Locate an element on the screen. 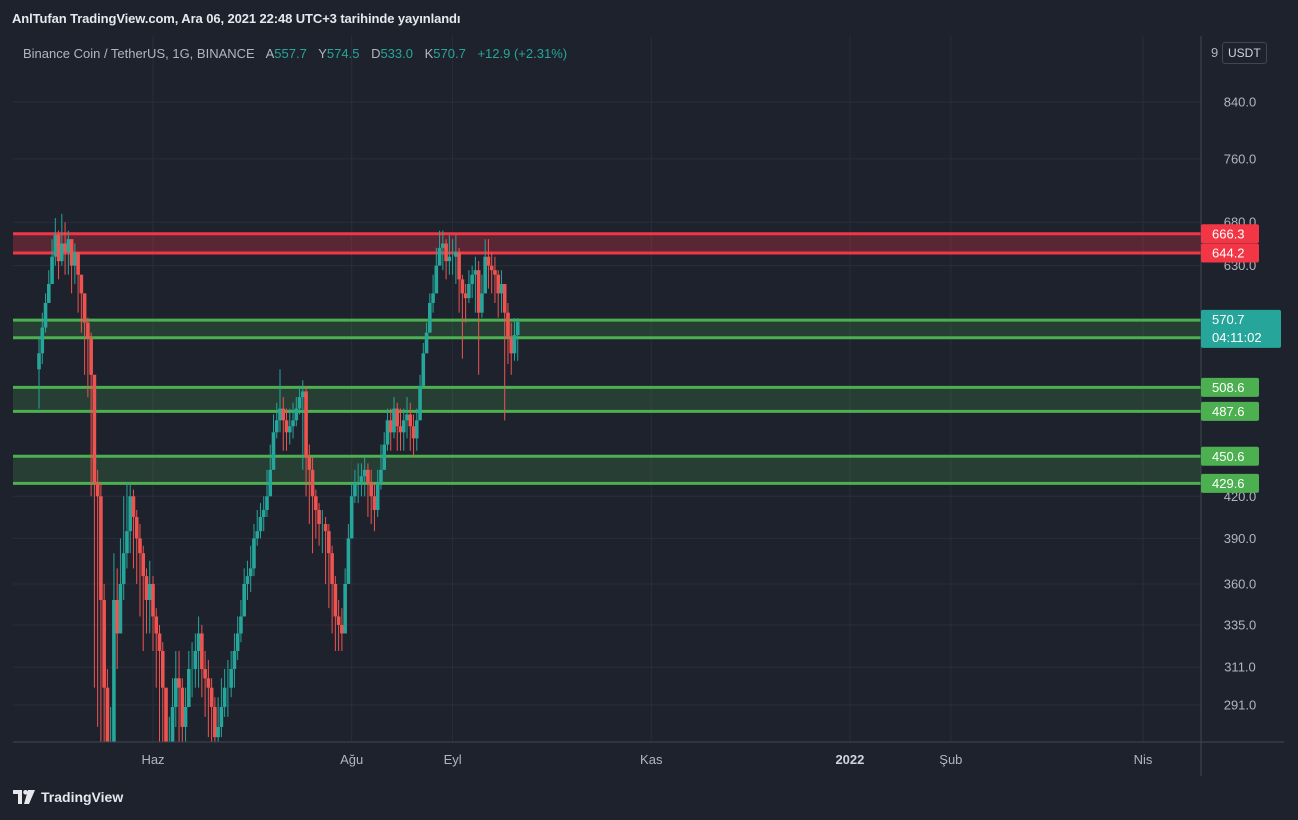 The width and height of the screenshot is (1298, 820). time-tick-label: Şub is located at coordinates (950, 759).